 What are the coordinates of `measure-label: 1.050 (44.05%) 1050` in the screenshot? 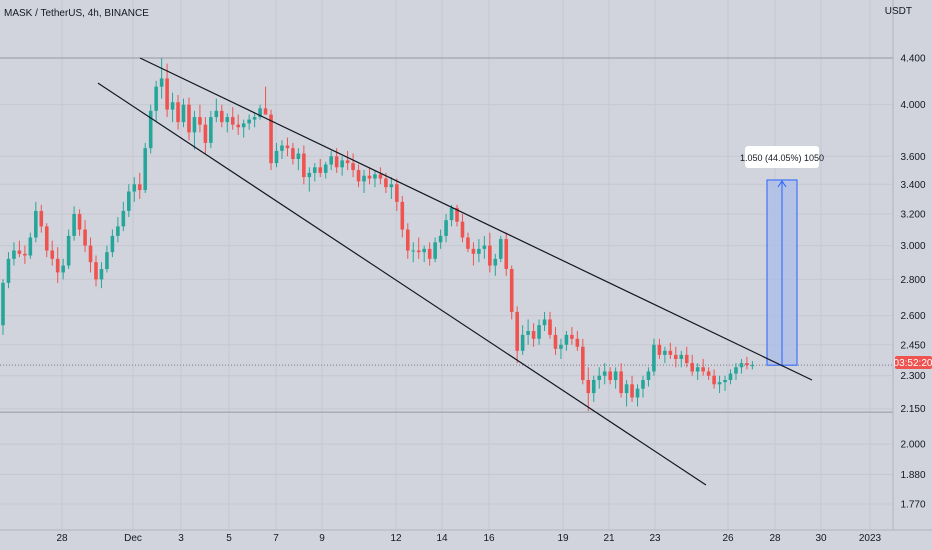 It's located at (782, 158).